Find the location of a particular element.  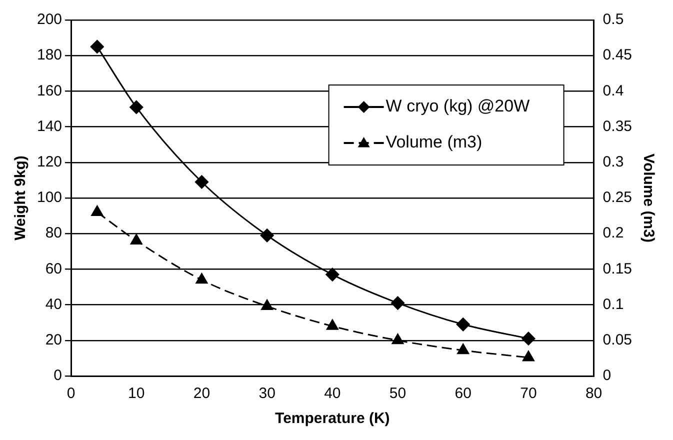

y-tick-label: 140 is located at coordinates (49, 126).